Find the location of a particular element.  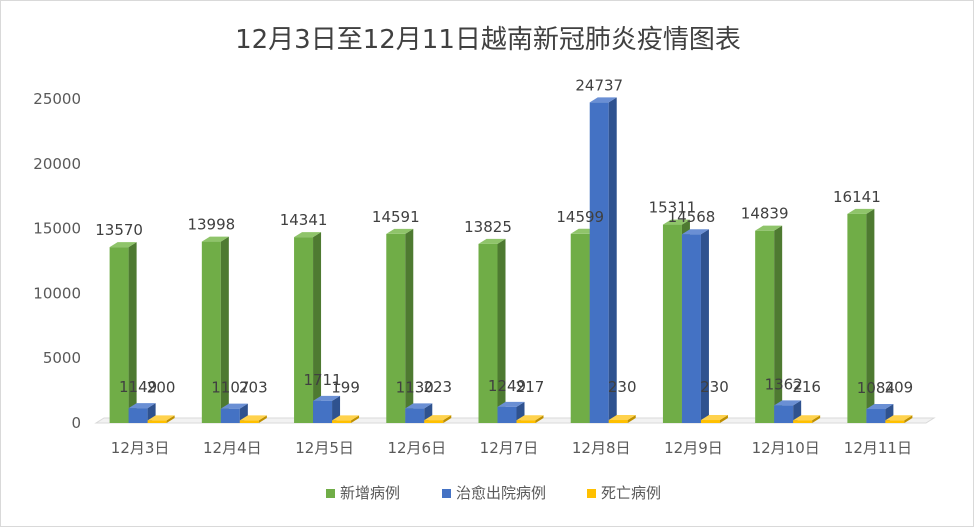

data-label: 14591 is located at coordinates (396, 217).